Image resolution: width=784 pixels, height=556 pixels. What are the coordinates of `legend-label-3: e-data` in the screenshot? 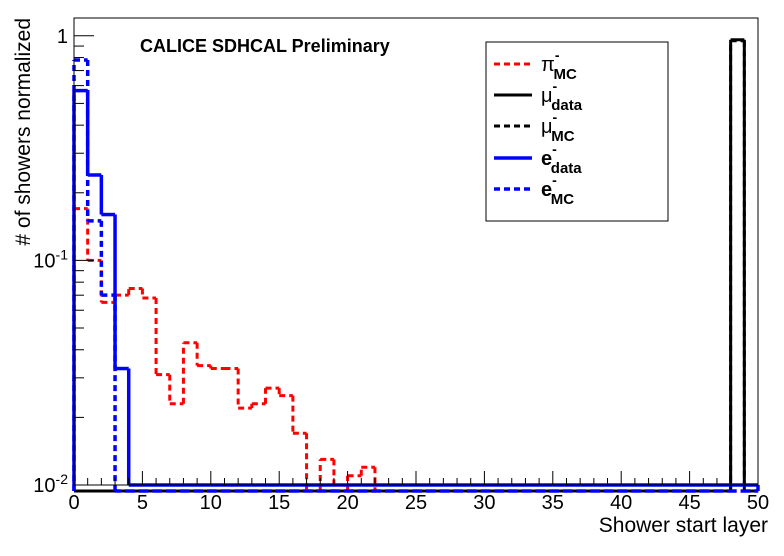 It's located at (561, 159).